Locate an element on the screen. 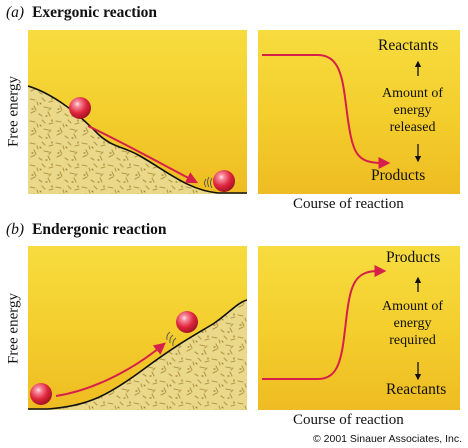 The height and width of the screenshot is (448, 468). part-a-energy-svg is located at coordinates (342, 111).